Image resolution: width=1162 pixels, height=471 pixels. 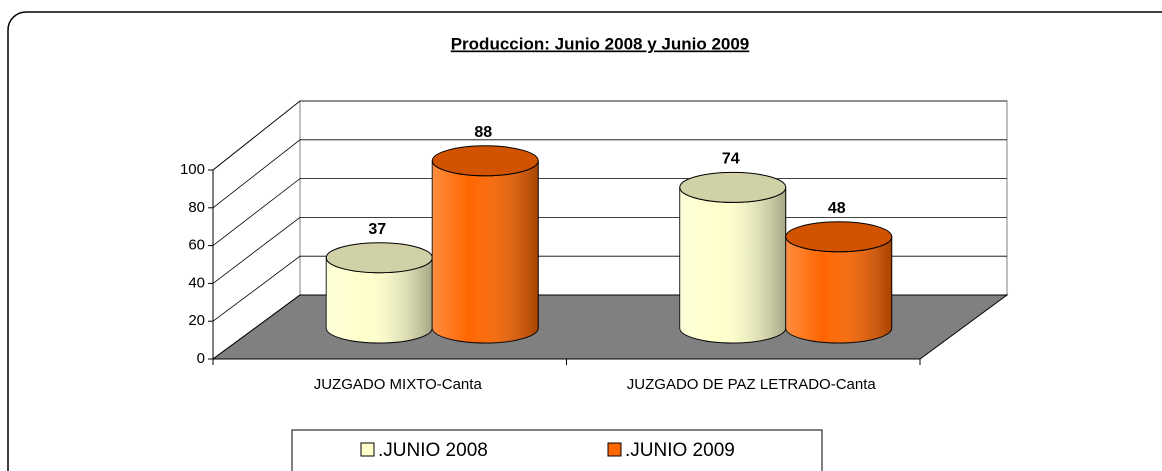 What do you see at coordinates (837, 208) in the screenshot?
I see `value-label: 48` at bounding box center [837, 208].